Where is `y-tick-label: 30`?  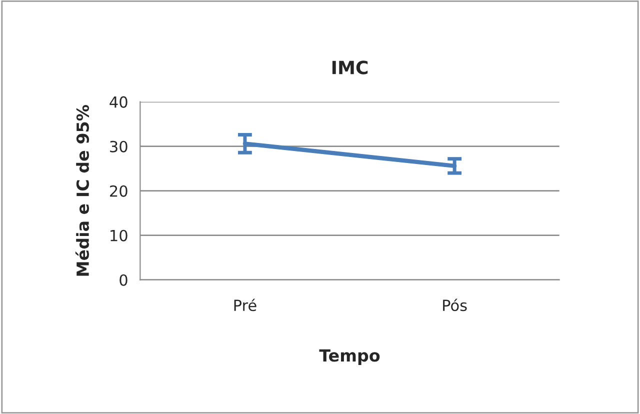
y-tick-label: 30 is located at coordinates (119, 146).